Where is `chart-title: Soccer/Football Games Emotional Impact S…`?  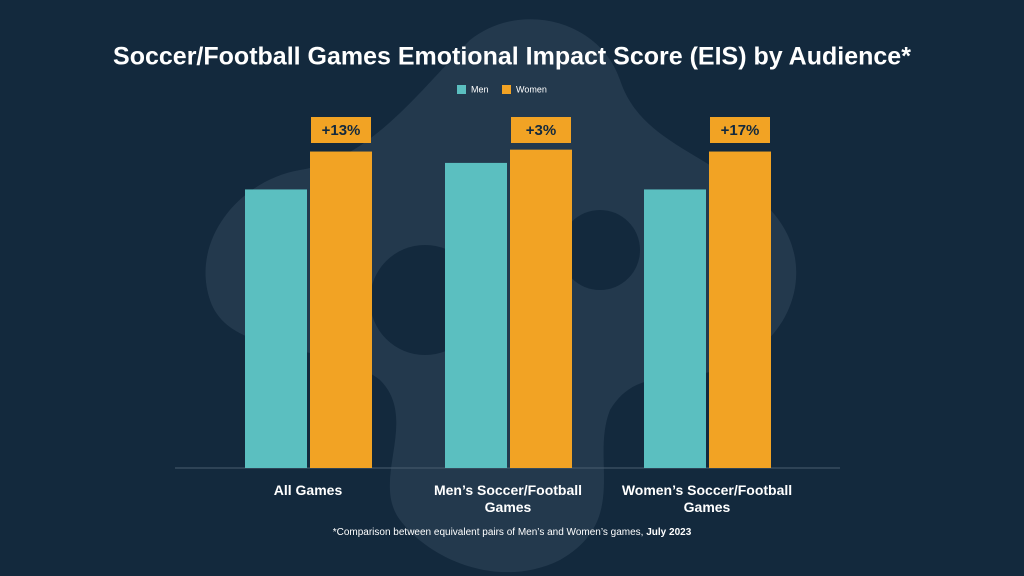
chart-title: Soccer/Football Games Emotional Impact S… is located at coordinates (512, 57).